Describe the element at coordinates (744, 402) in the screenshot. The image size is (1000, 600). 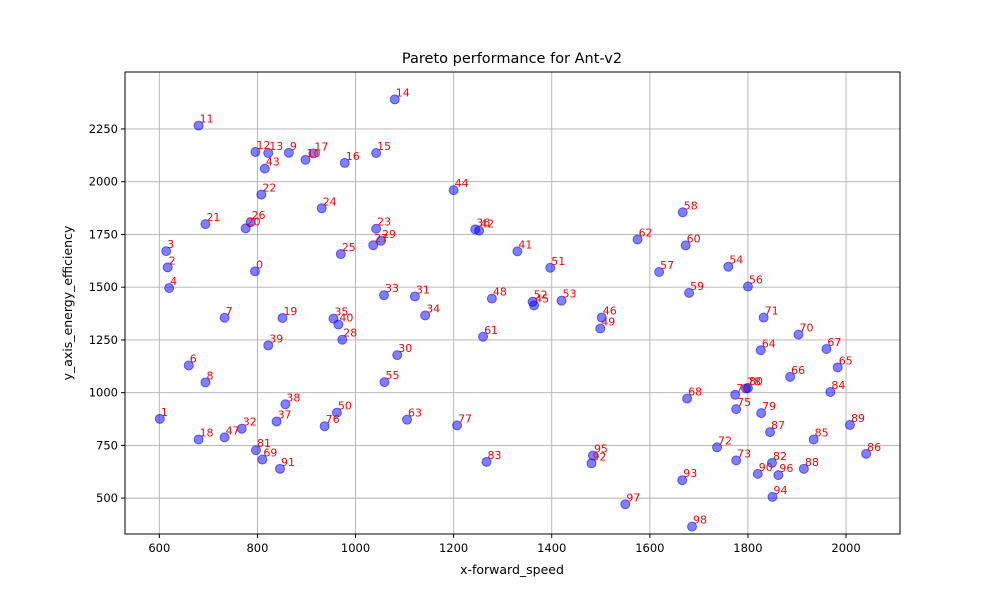
I see `data-point-label-75: 75` at that location.